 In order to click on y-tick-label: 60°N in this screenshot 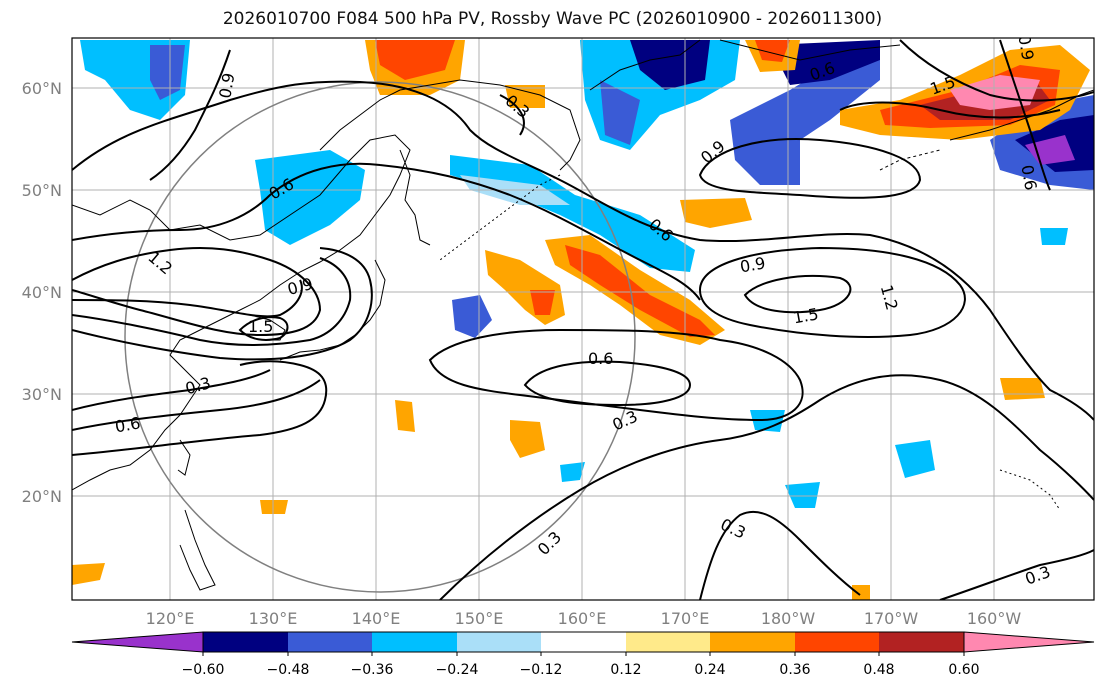, I will do `click(42, 88)`.